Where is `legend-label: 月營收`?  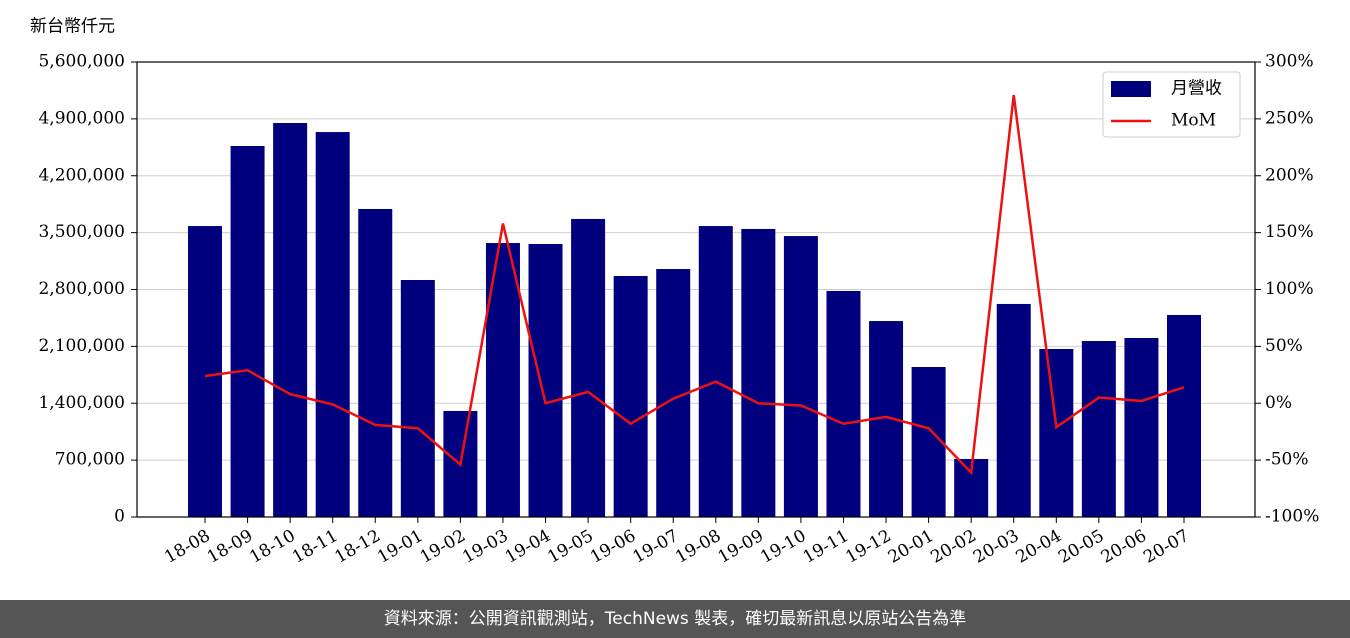
legend-label: 月營收 is located at coordinates (1196, 89).